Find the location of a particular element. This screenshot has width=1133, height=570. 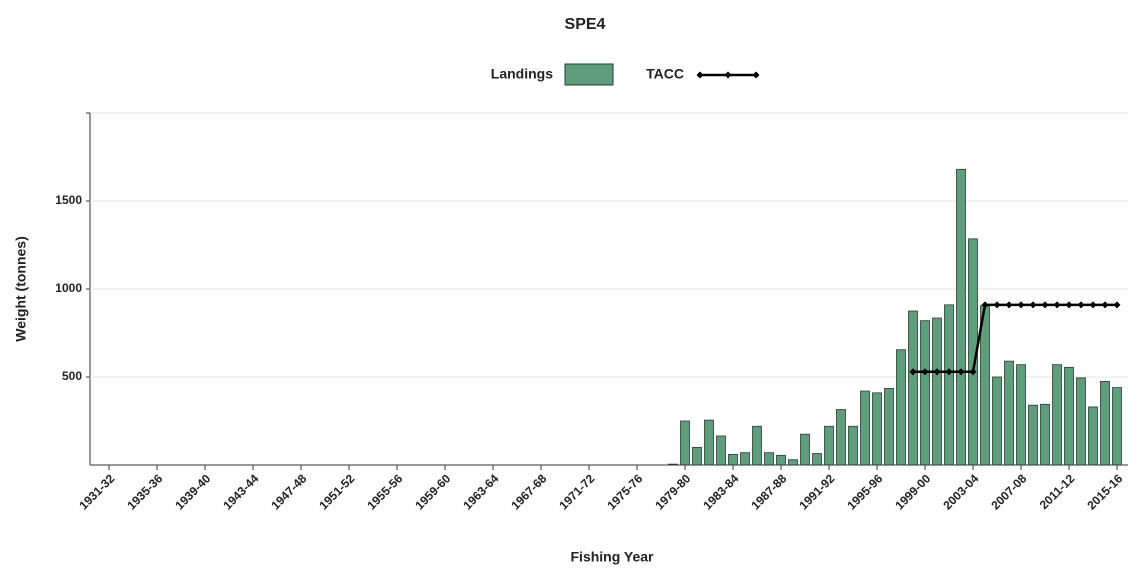

x-tick-label: 2011-12 is located at coordinates (1057, 491).